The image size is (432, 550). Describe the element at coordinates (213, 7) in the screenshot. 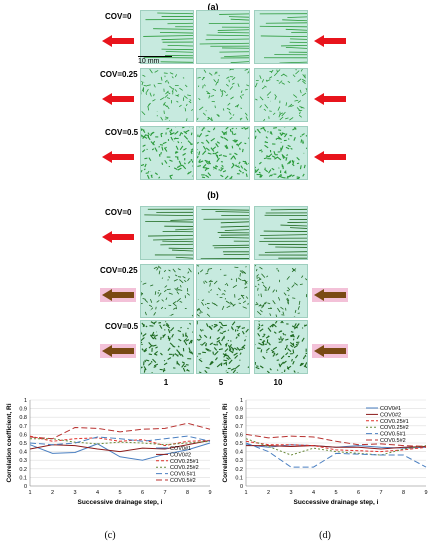

I see `panel-label-a: (a)` at that location.